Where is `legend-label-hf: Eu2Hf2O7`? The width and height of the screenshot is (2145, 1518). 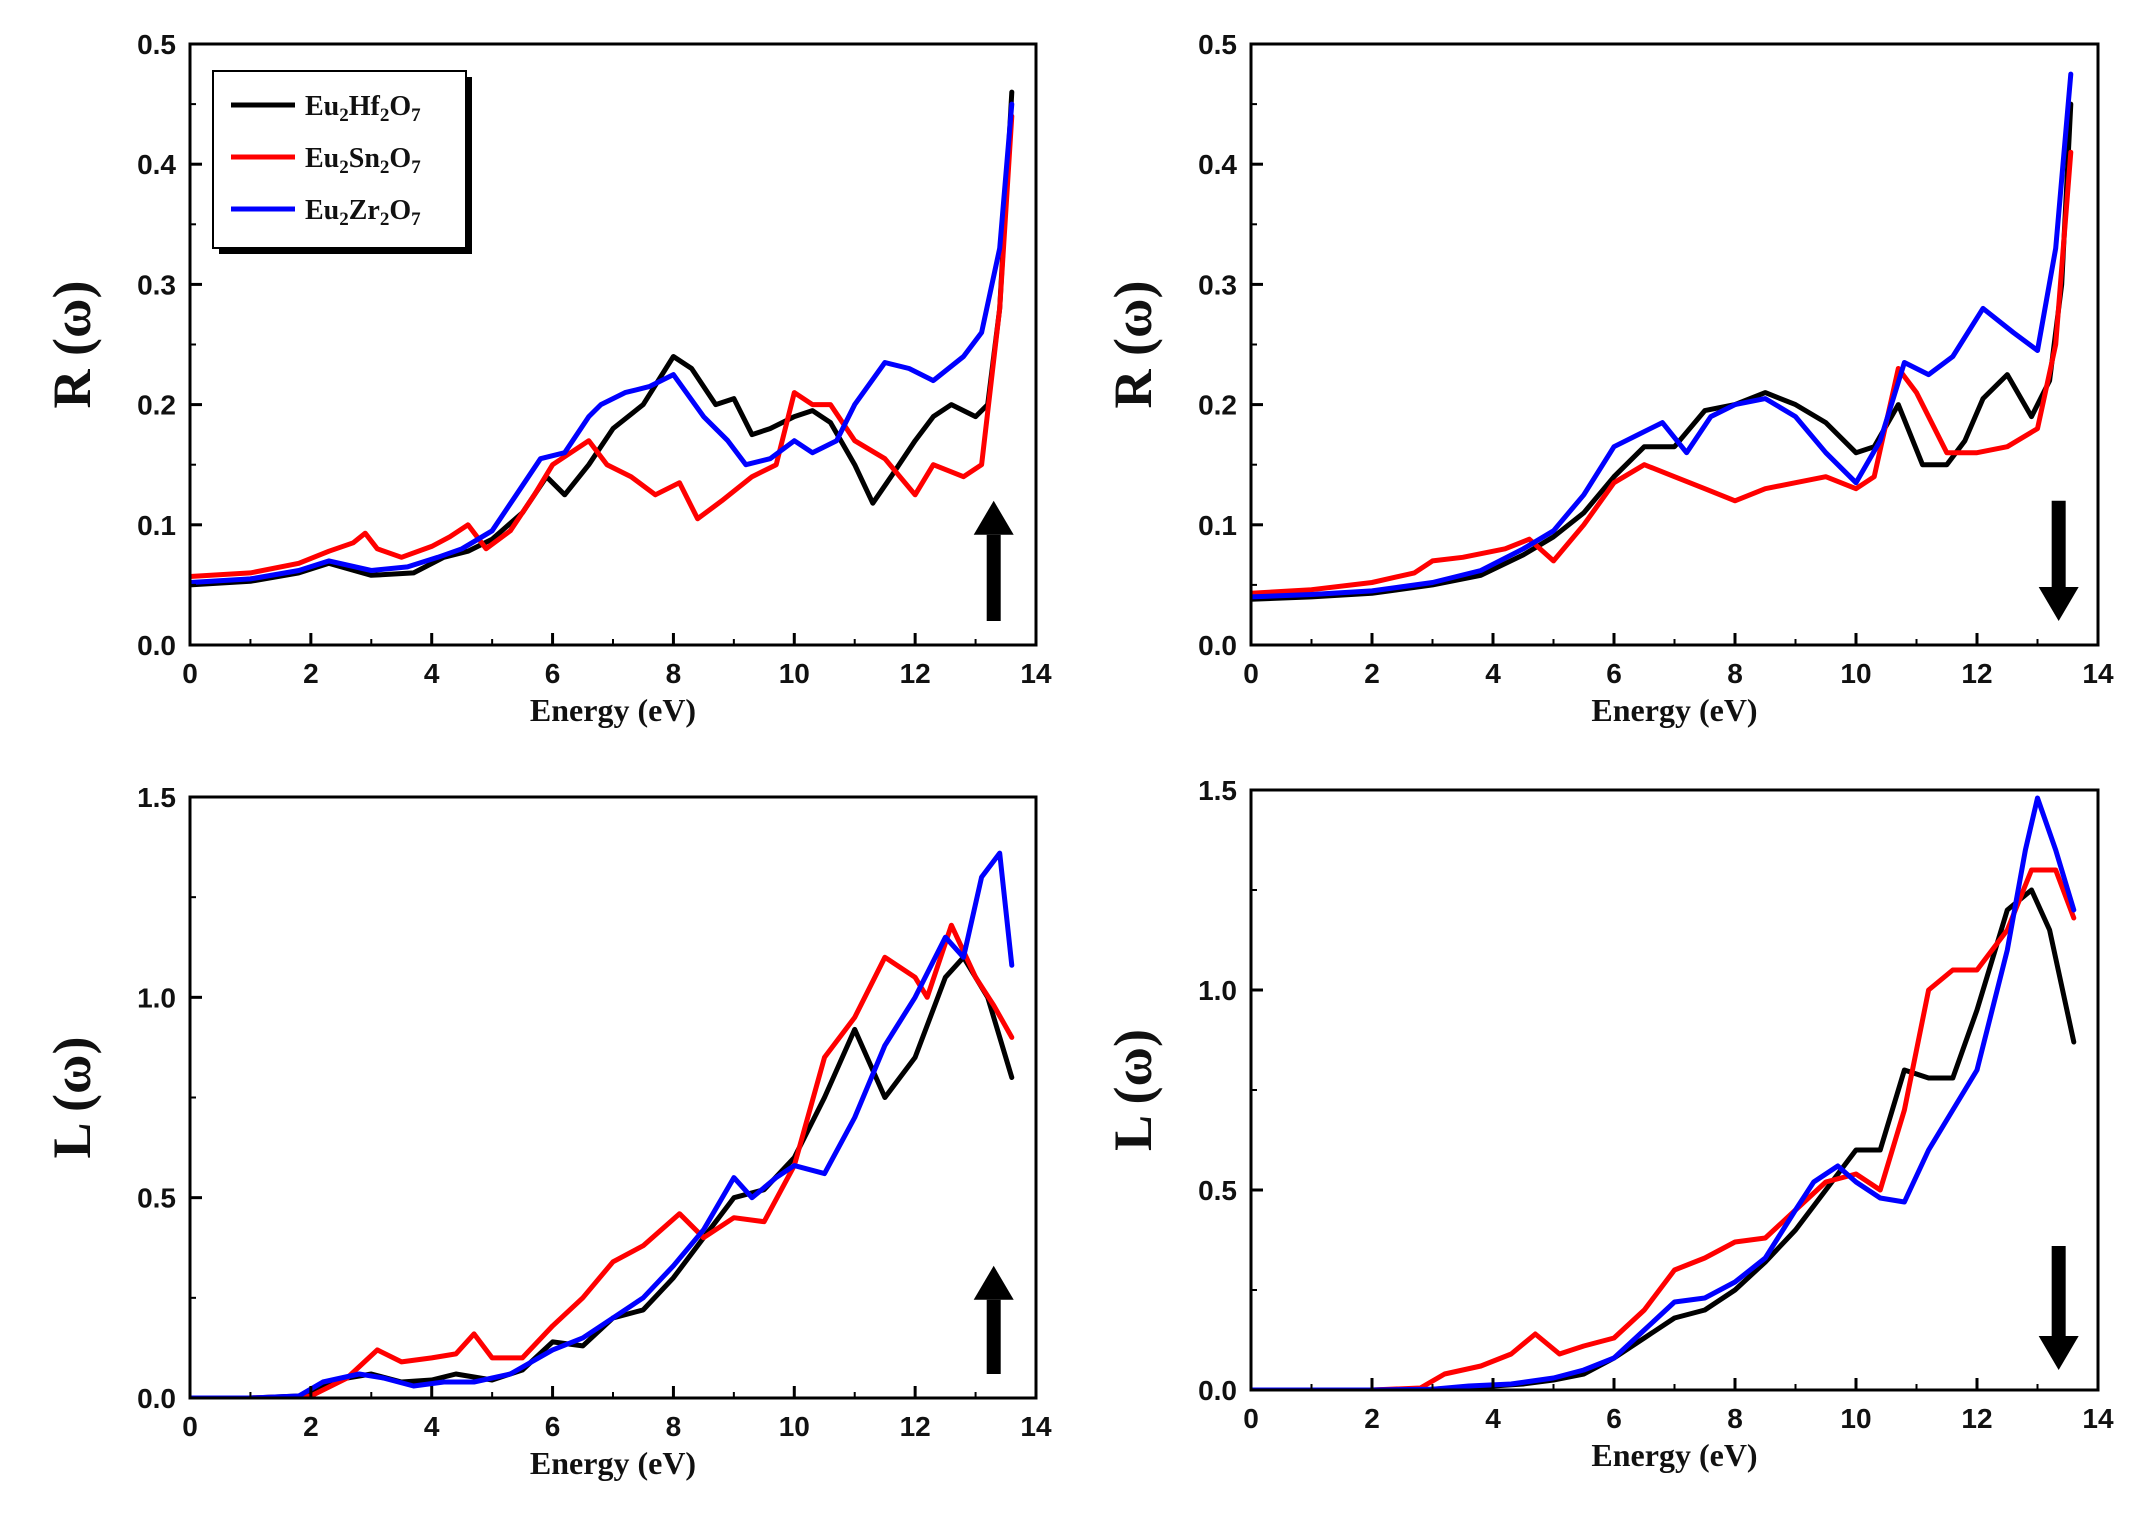 legend-label-hf: Eu2Hf2O7 is located at coordinates (363, 108).